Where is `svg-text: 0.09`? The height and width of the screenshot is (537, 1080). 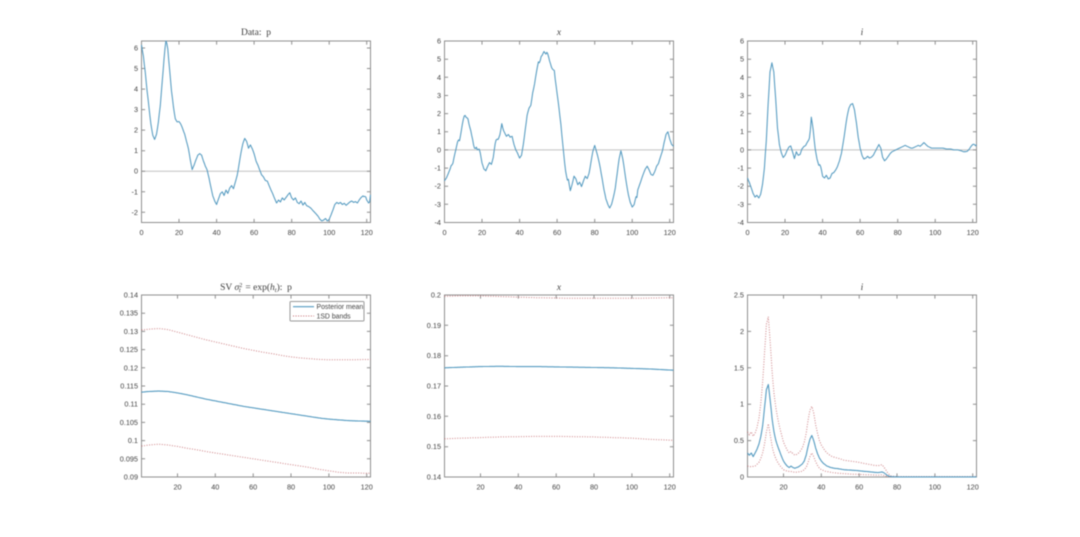 svg-text: 0.09 is located at coordinates (131, 477).